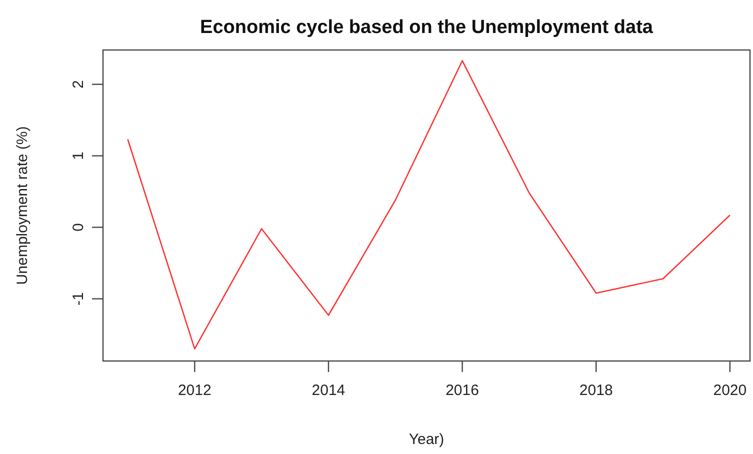  I want to click on y-tick-label: 2, so click(78, 84).